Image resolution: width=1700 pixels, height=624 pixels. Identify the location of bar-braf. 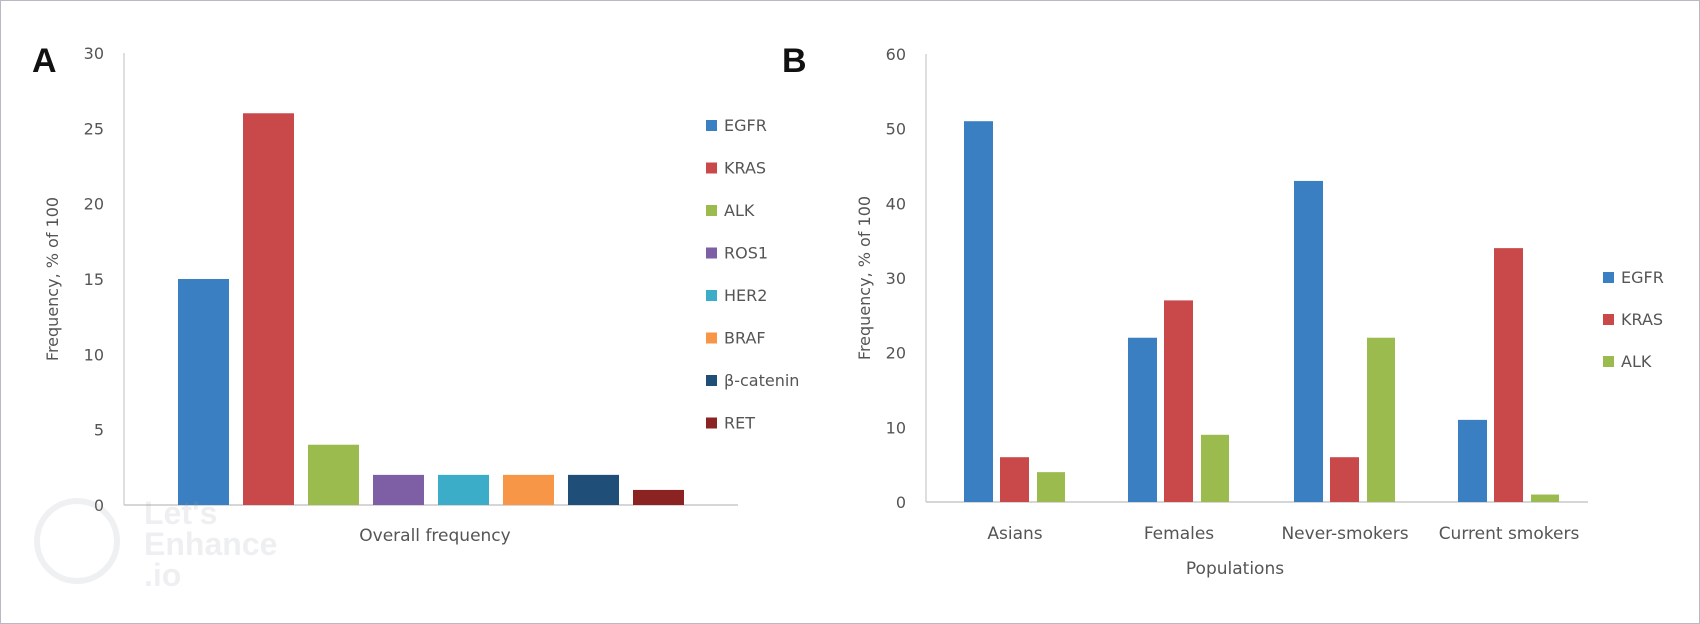
(528, 489).